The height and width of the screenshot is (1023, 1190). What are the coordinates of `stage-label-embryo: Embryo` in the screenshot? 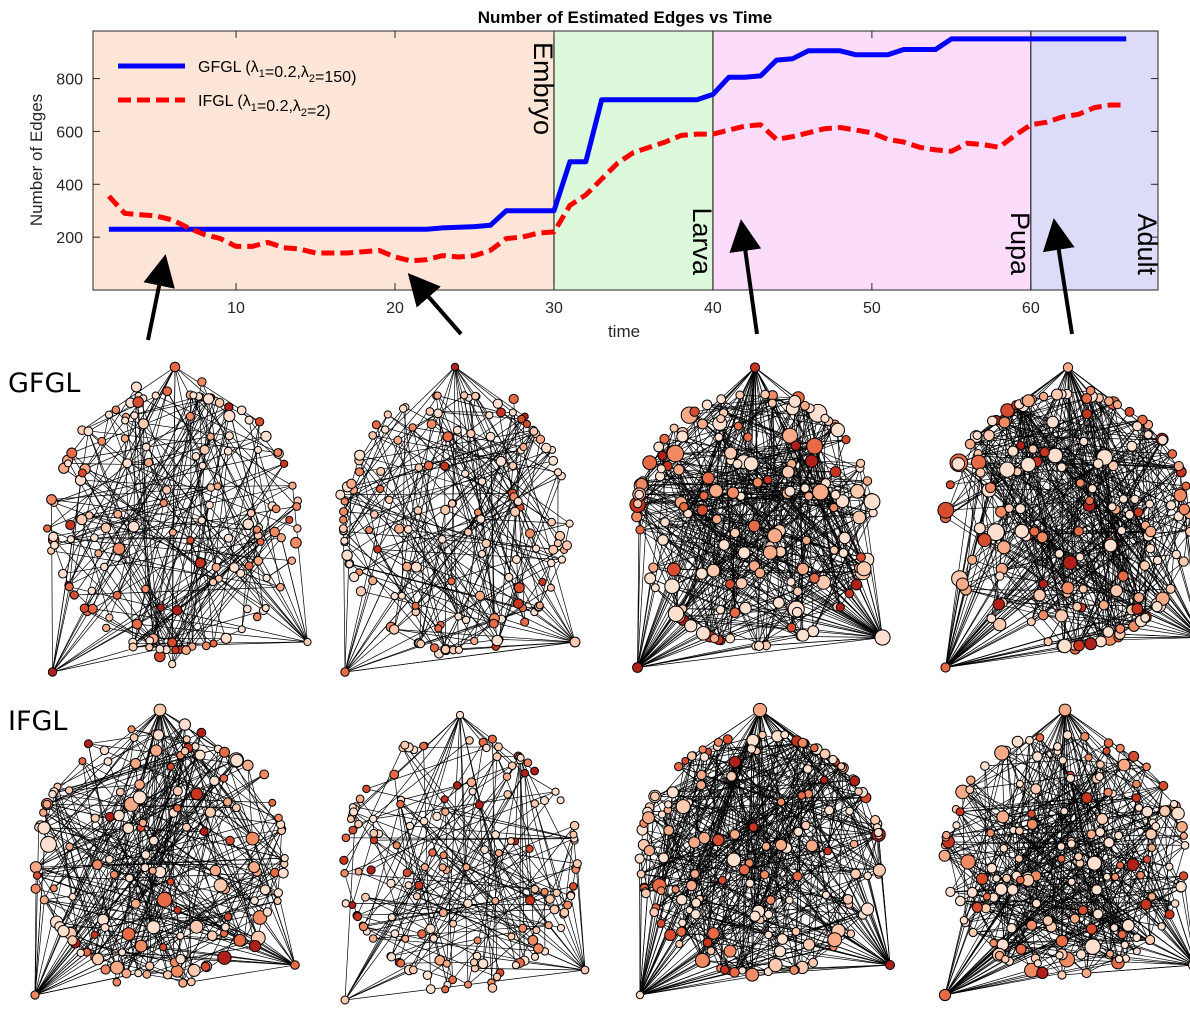 It's located at (543, 88).